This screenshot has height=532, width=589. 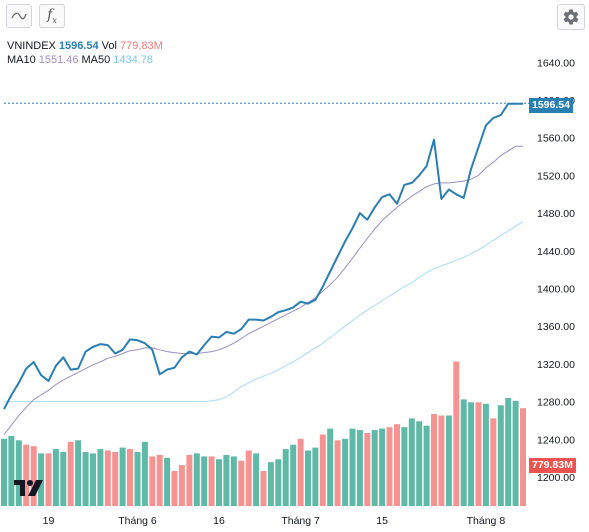 I want to click on time-axis-label: Tháng 6, so click(x=137, y=521).